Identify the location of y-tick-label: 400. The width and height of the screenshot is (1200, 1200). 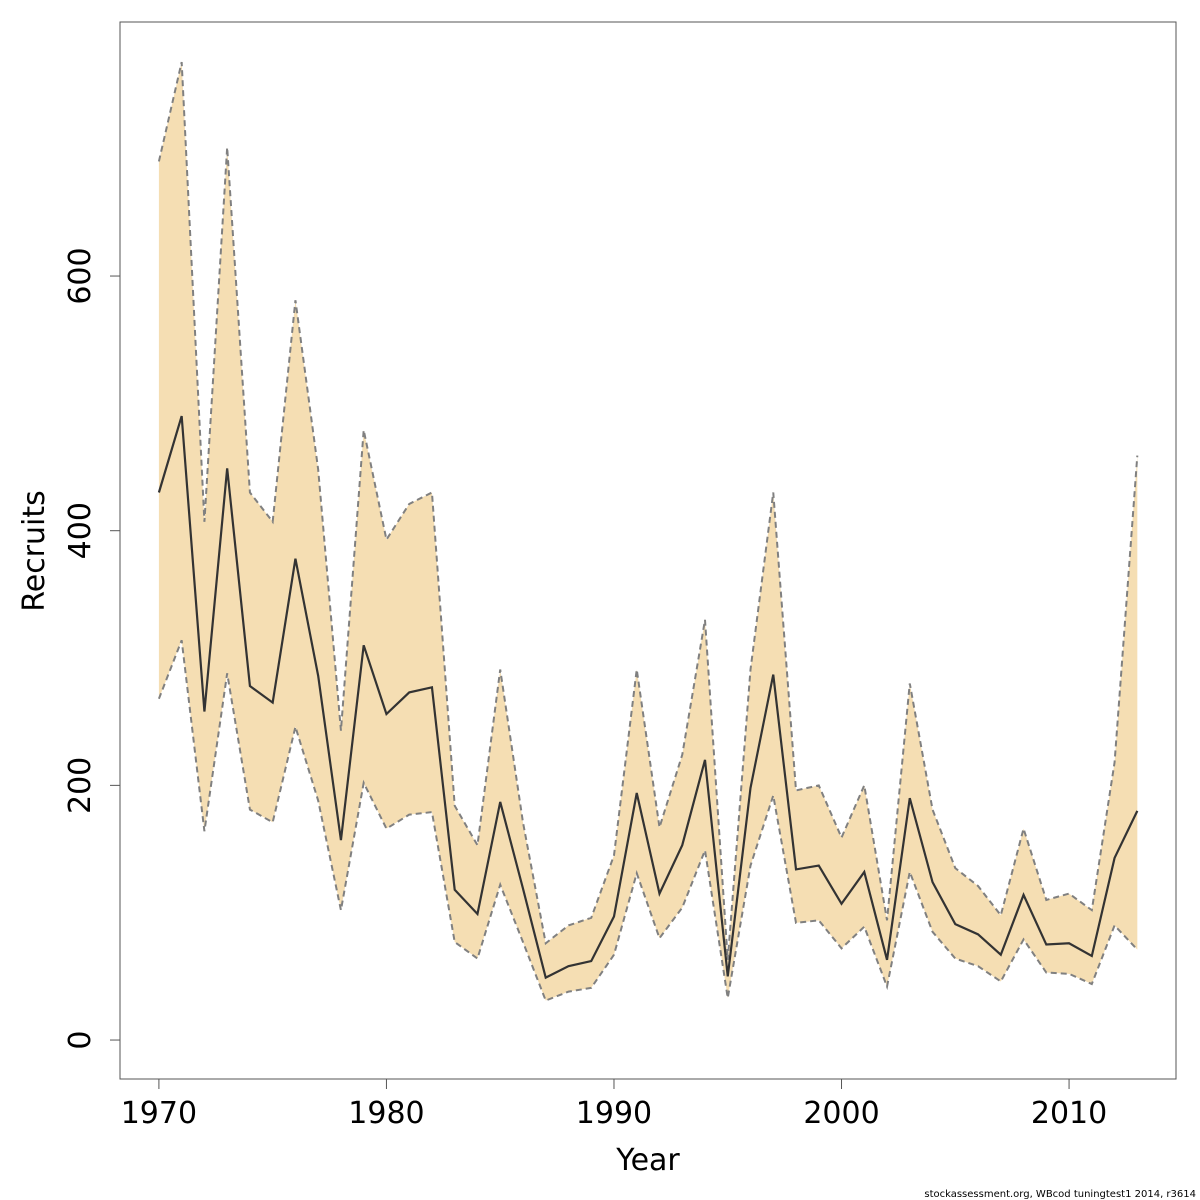
(80, 530).